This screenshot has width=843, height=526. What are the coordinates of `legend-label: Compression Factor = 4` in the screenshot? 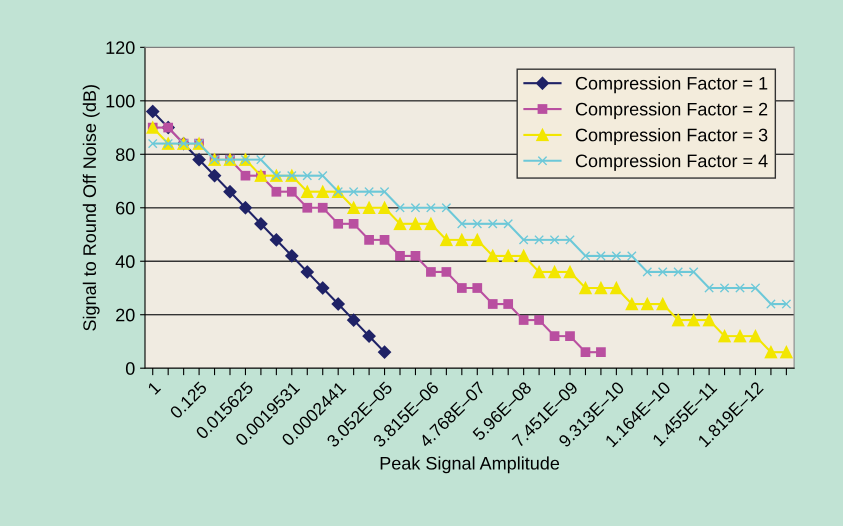 It's located at (672, 162).